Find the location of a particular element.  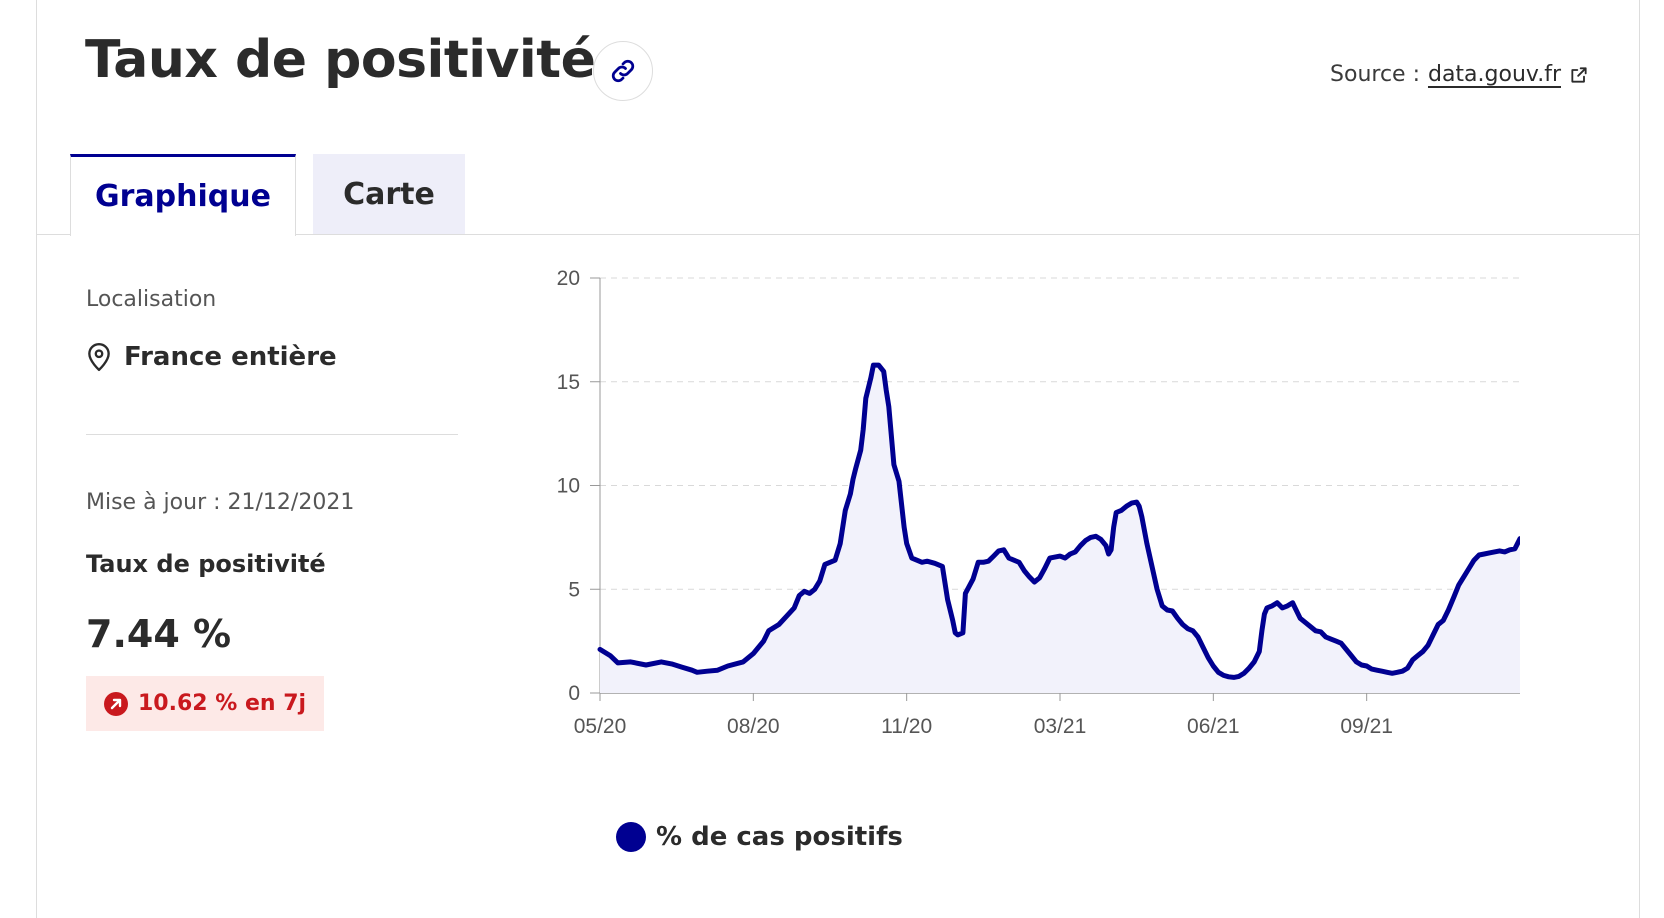

metric-label: Taux de positivité is located at coordinates (206, 564).